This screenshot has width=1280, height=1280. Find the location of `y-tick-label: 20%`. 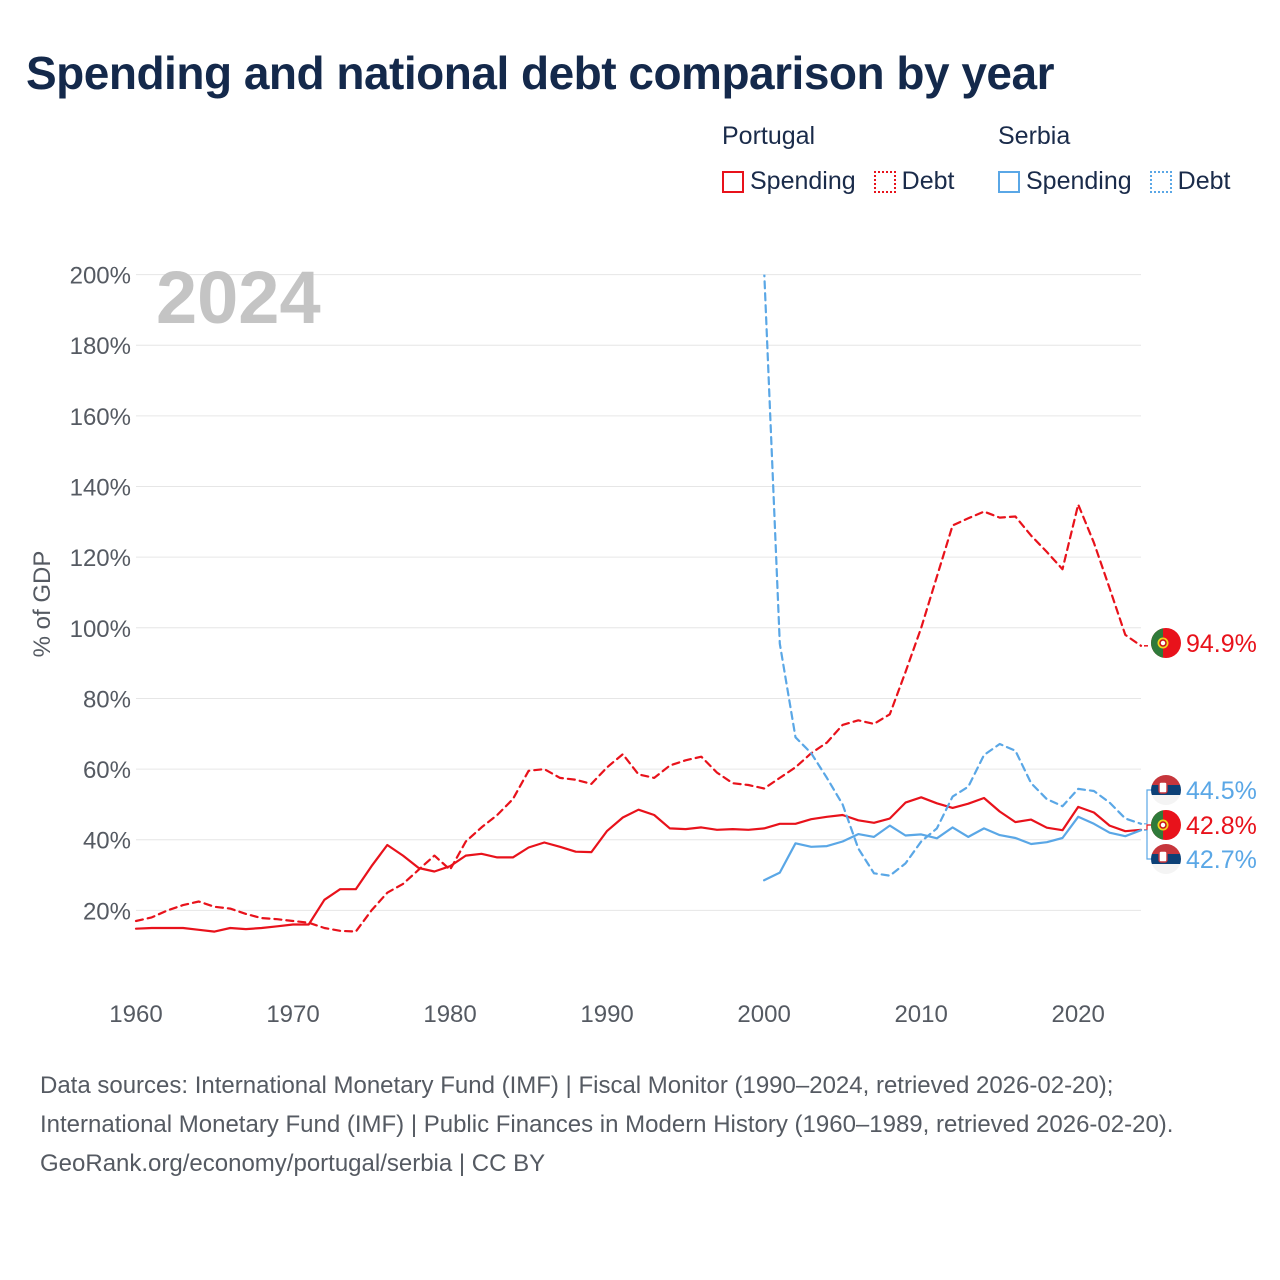

y-tick-label: 20% is located at coordinates (107, 911).